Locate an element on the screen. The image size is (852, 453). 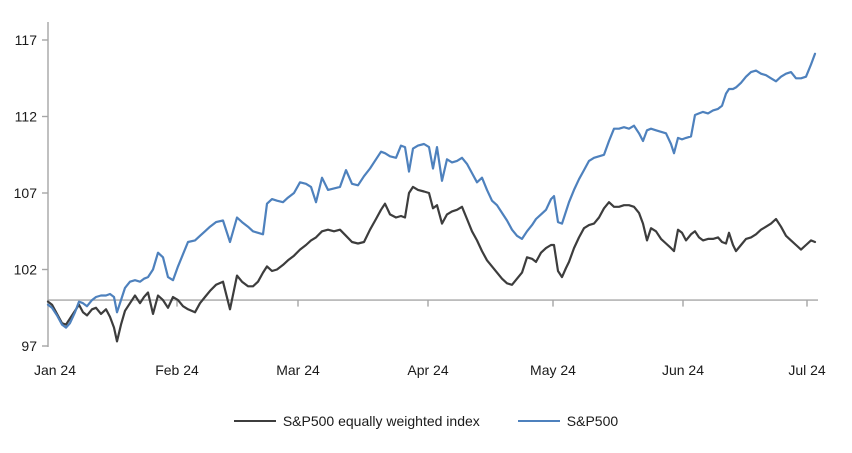
y-axis-label: 102 is located at coordinates (26, 270).